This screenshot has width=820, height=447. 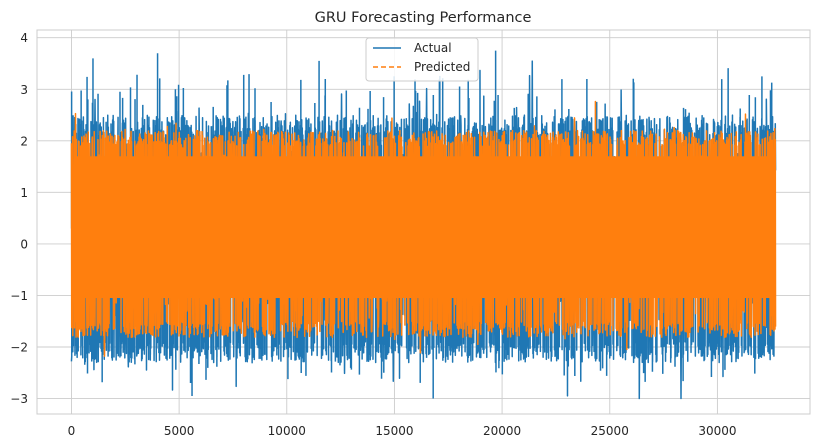 I want to click on x-tick-label: 0, so click(x=72, y=431).